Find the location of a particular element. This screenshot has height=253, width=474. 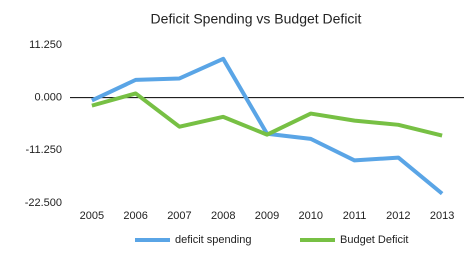

x-tick-label: 2005 is located at coordinates (92, 216).